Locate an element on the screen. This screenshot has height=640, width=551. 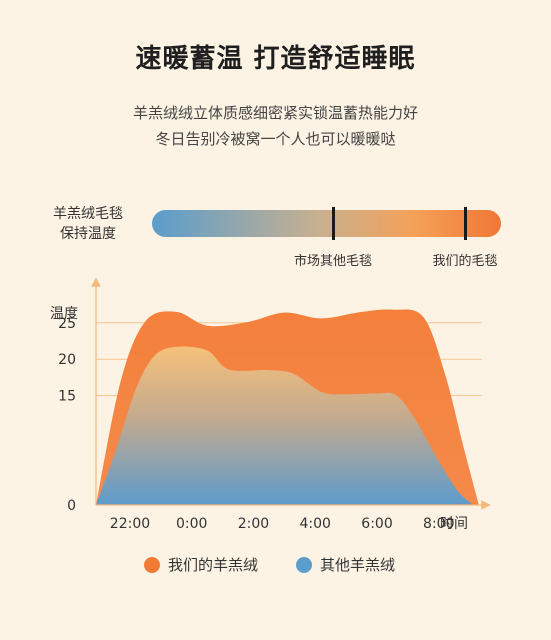
x-tick-label: 4:00 is located at coordinates (315, 524).